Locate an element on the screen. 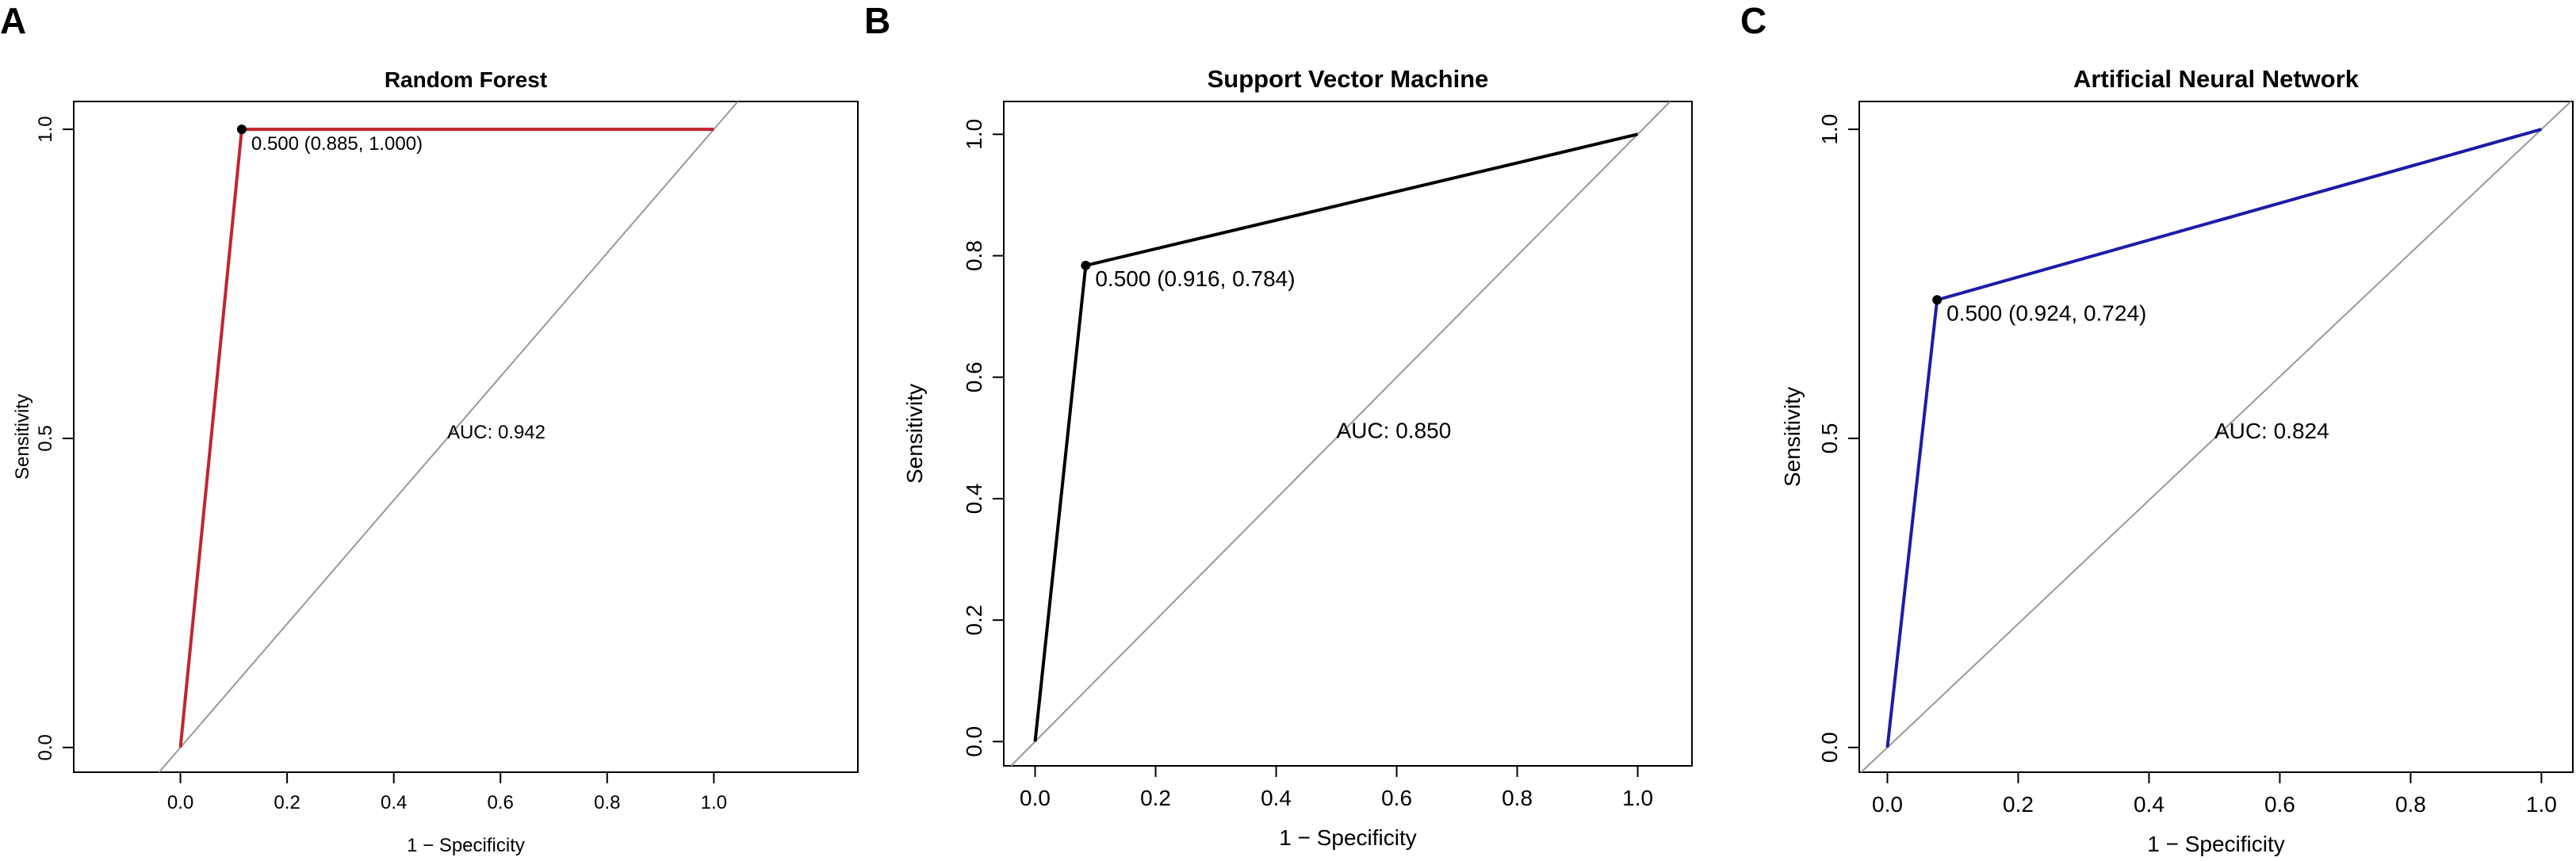  y-tick-label: 0.2 is located at coordinates (974, 621).